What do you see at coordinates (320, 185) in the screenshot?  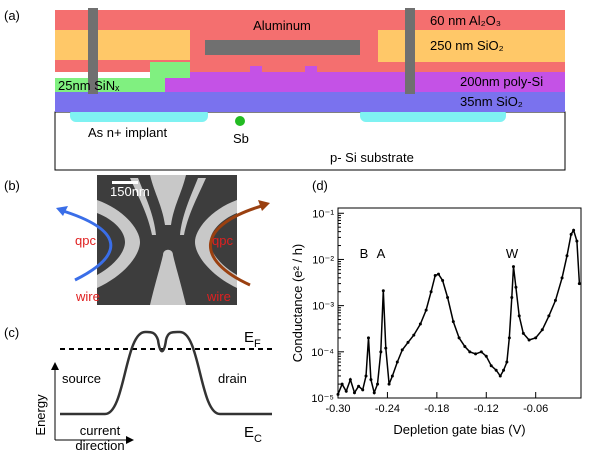 I see `panel-label: (d)` at bounding box center [320, 185].